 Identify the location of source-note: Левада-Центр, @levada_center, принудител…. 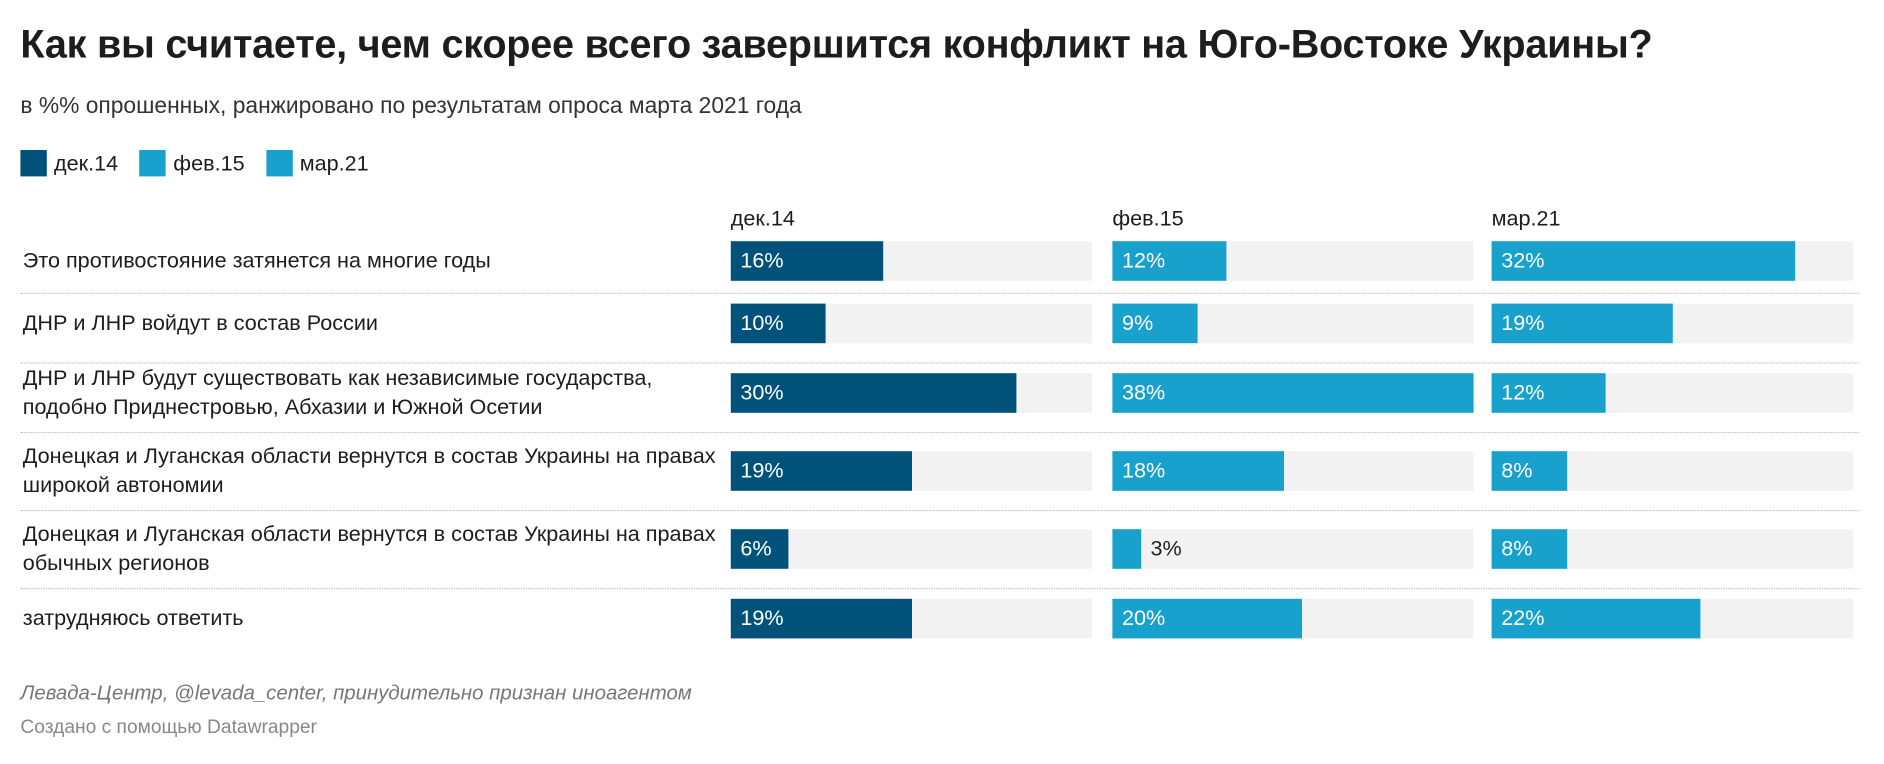
(356, 693).